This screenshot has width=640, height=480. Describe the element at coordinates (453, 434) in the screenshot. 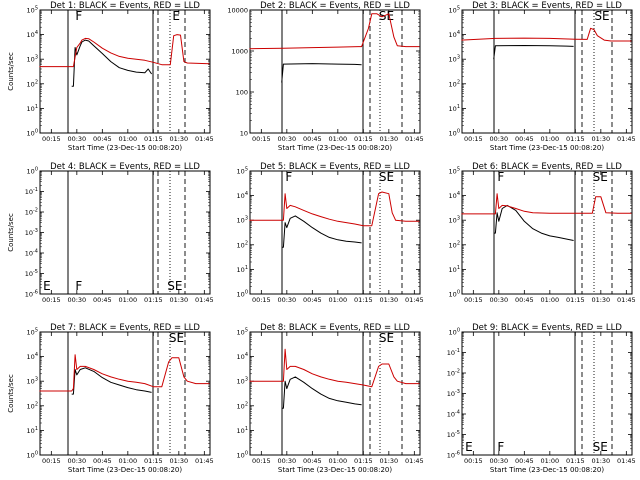

I see `y-tick-label: 10⁻⁵` at that location.